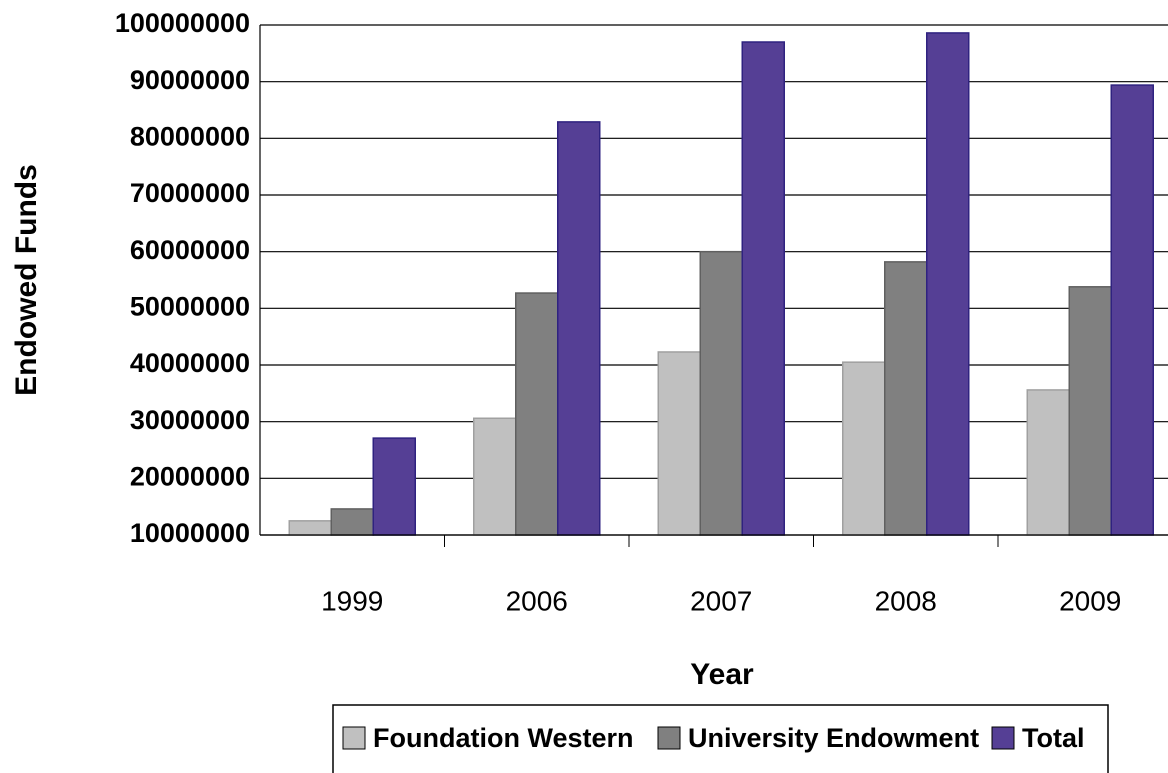 The image size is (1168, 773). Describe the element at coordinates (906, 600) in the screenshot. I see `x-tick-label: 2008` at that location.